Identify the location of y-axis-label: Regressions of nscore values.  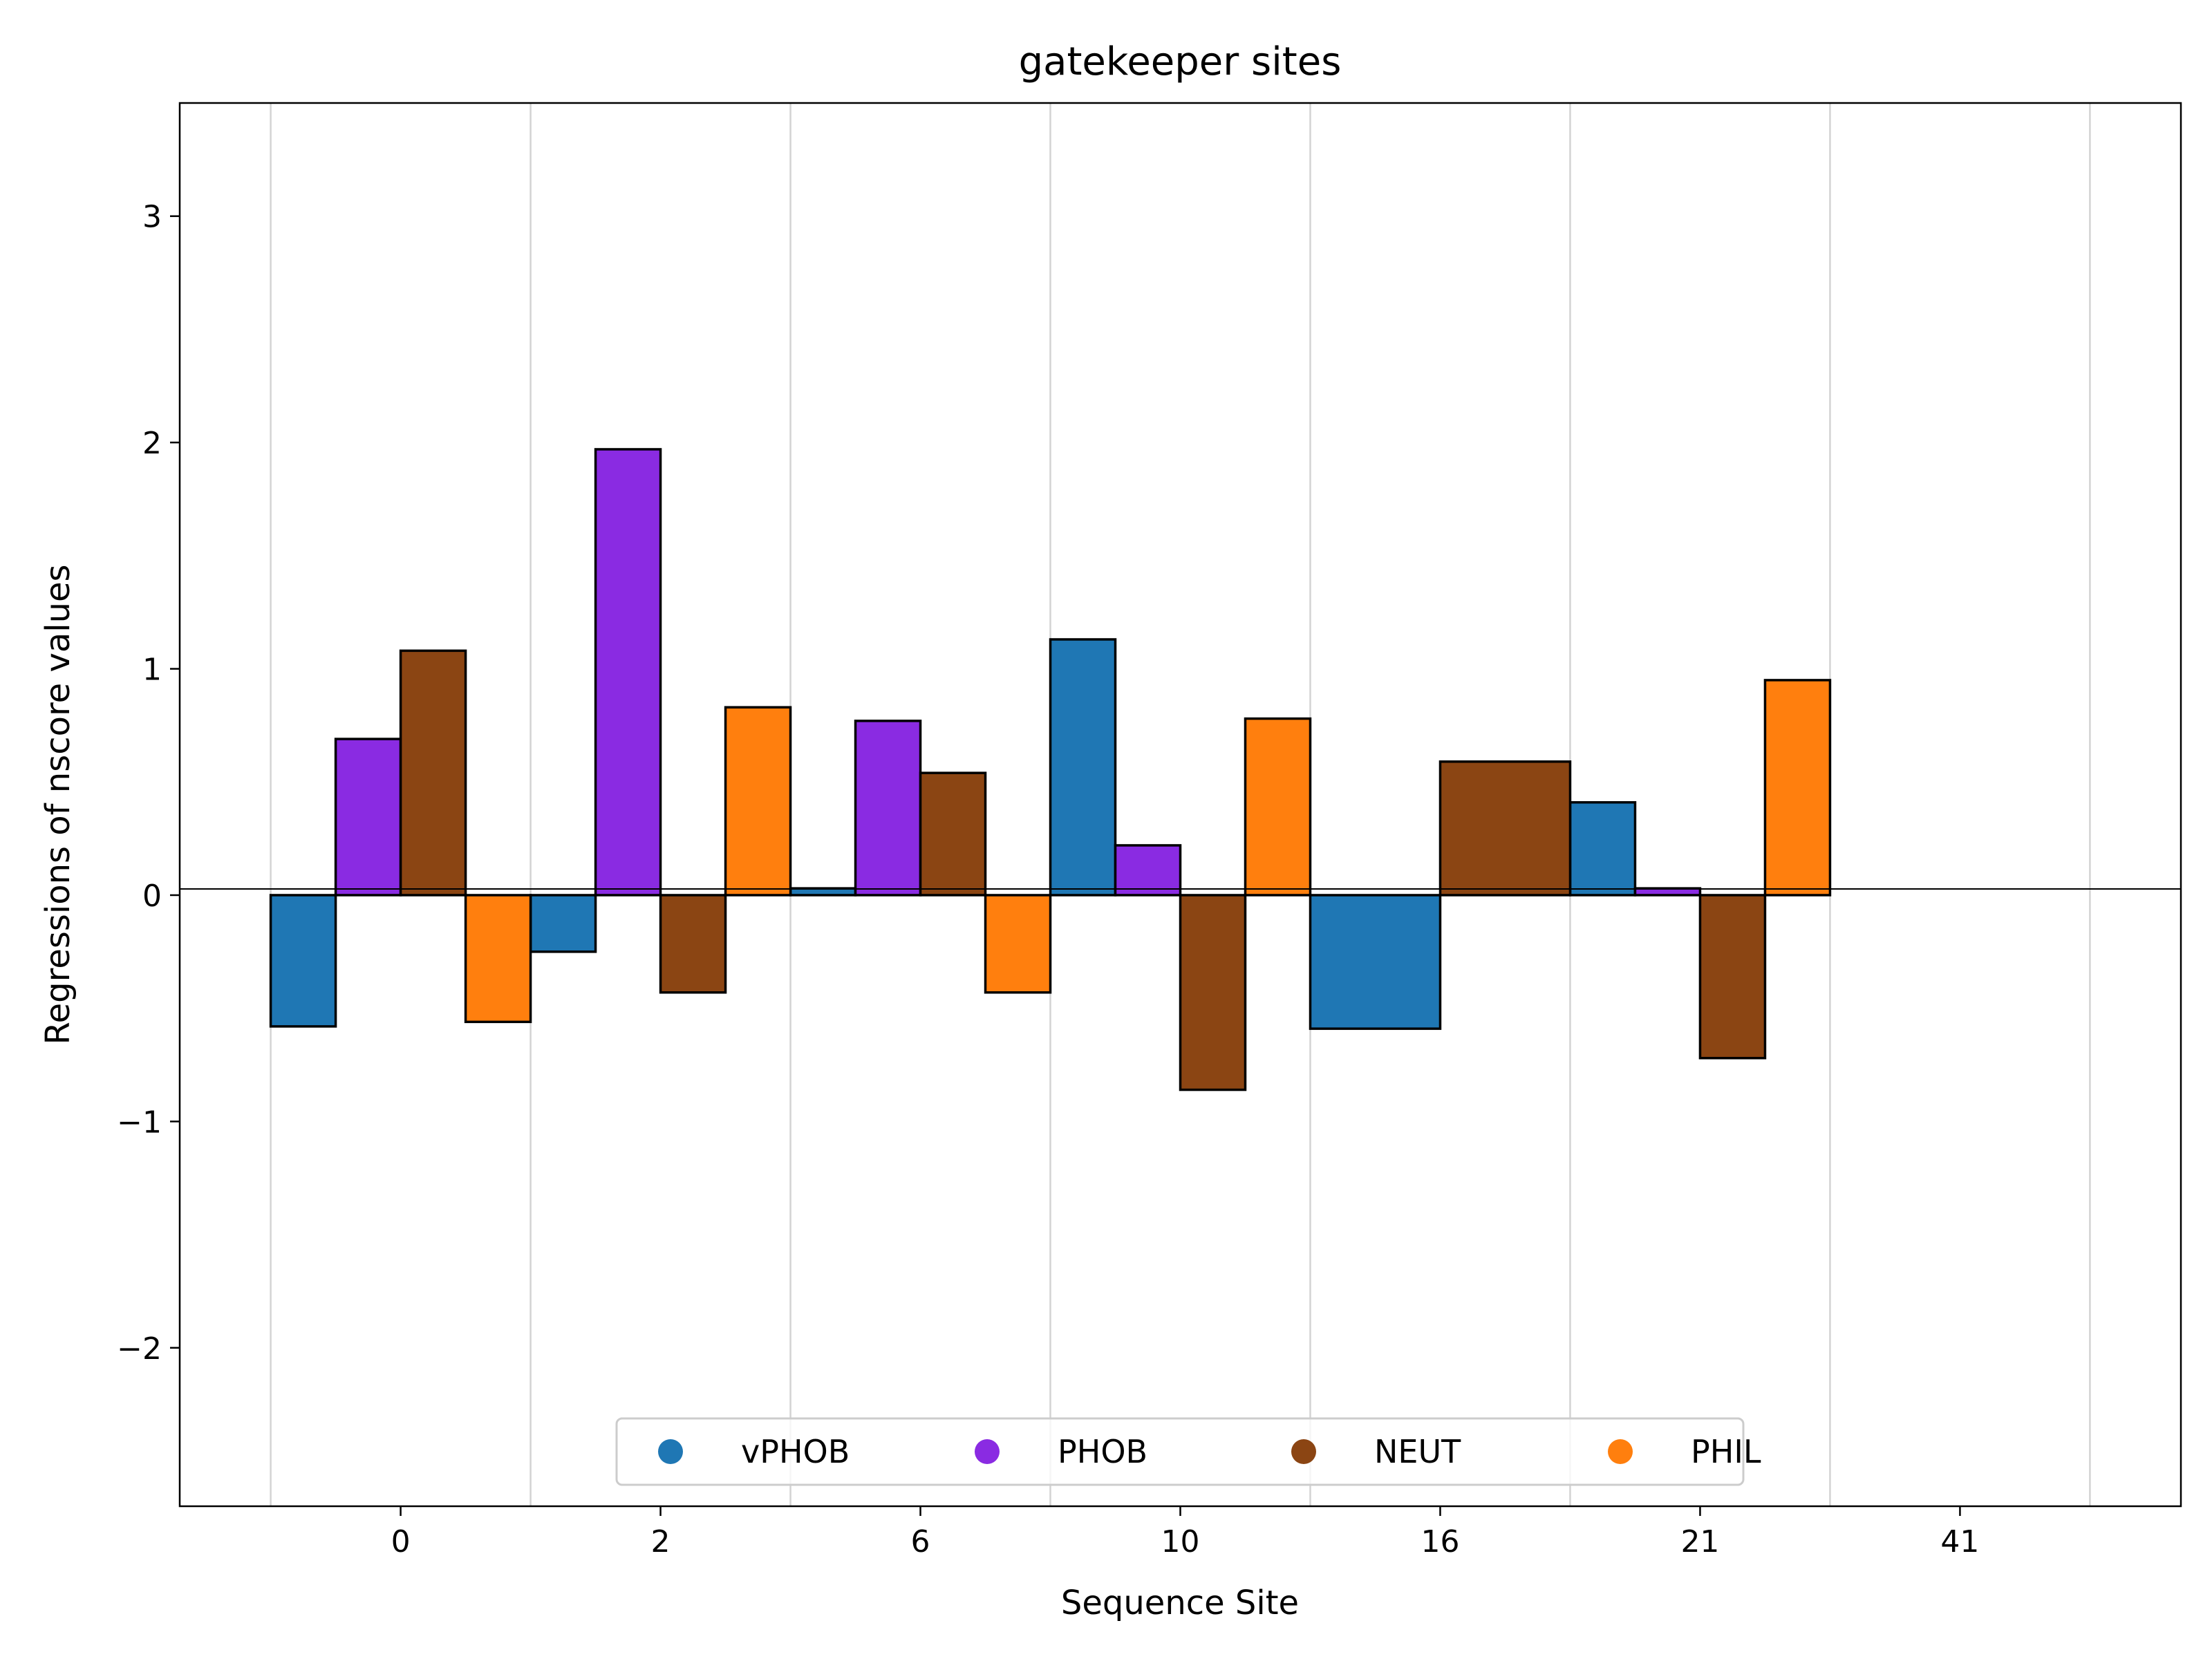
(58, 804).